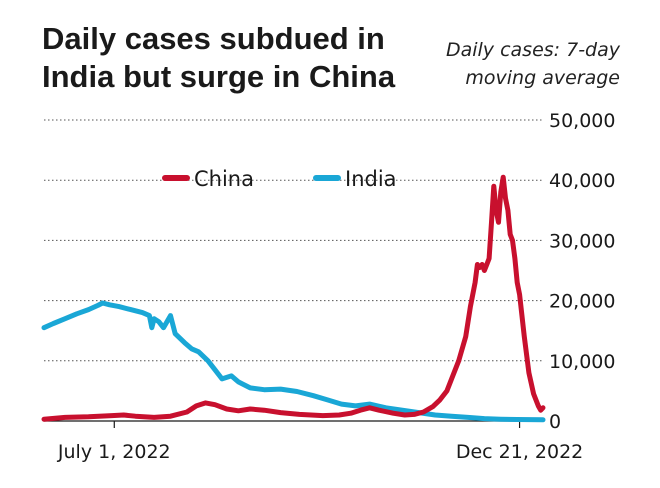 The image size is (660, 488). What do you see at coordinates (519, 452) in the screenshot?
I see `x-tick-label: Dec 21, 2022` at bounding box center [519, 452].